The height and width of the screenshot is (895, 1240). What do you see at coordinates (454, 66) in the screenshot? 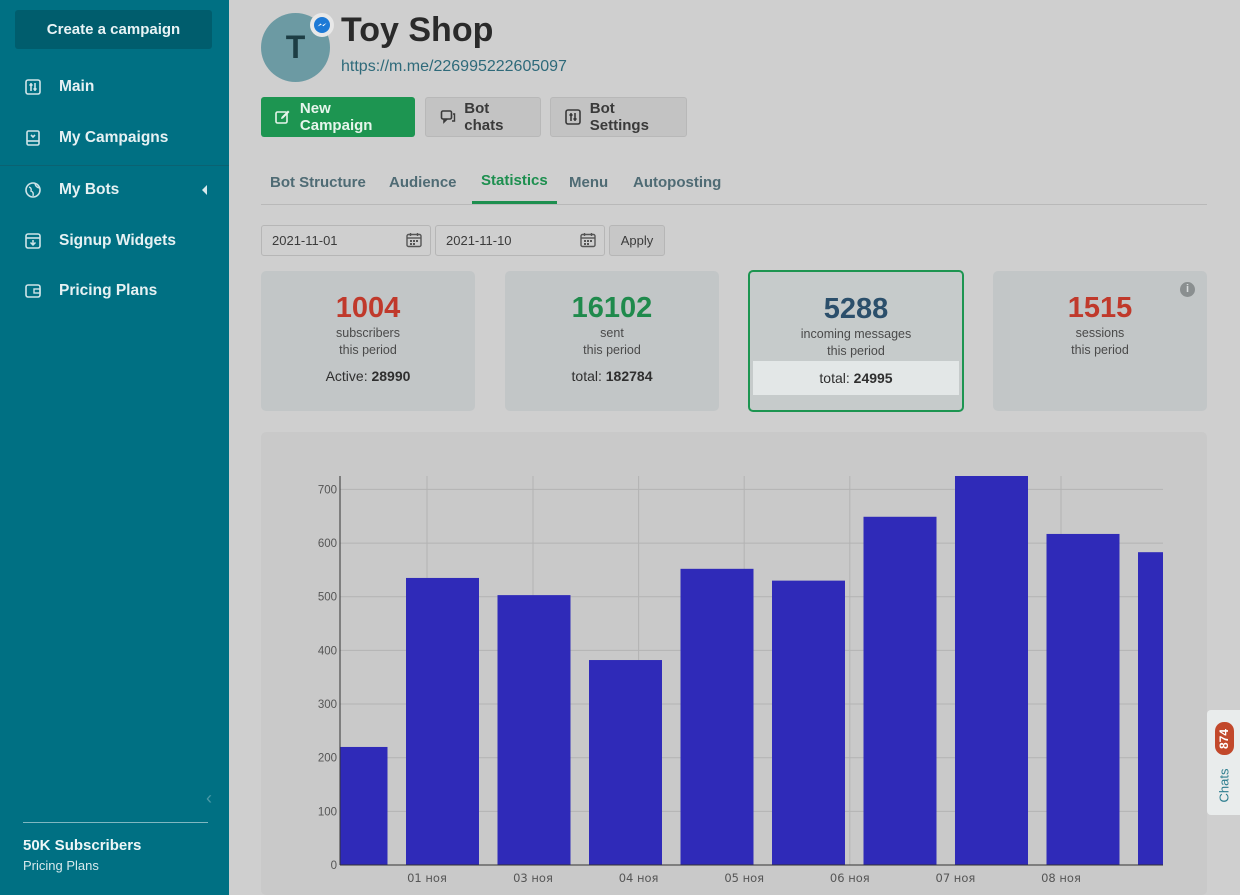
I see `bot-link: https://m.me/226995222605097` at bounding box center [454, 66].